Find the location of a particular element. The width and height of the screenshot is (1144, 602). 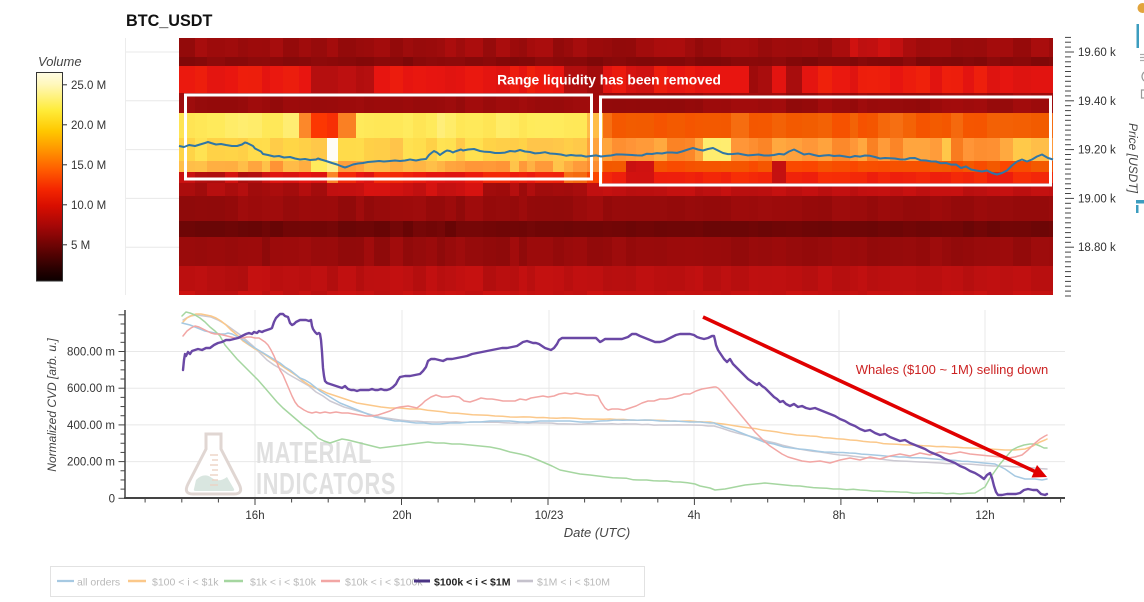

svg-text: 5 M is located at coordinates (80, 246).